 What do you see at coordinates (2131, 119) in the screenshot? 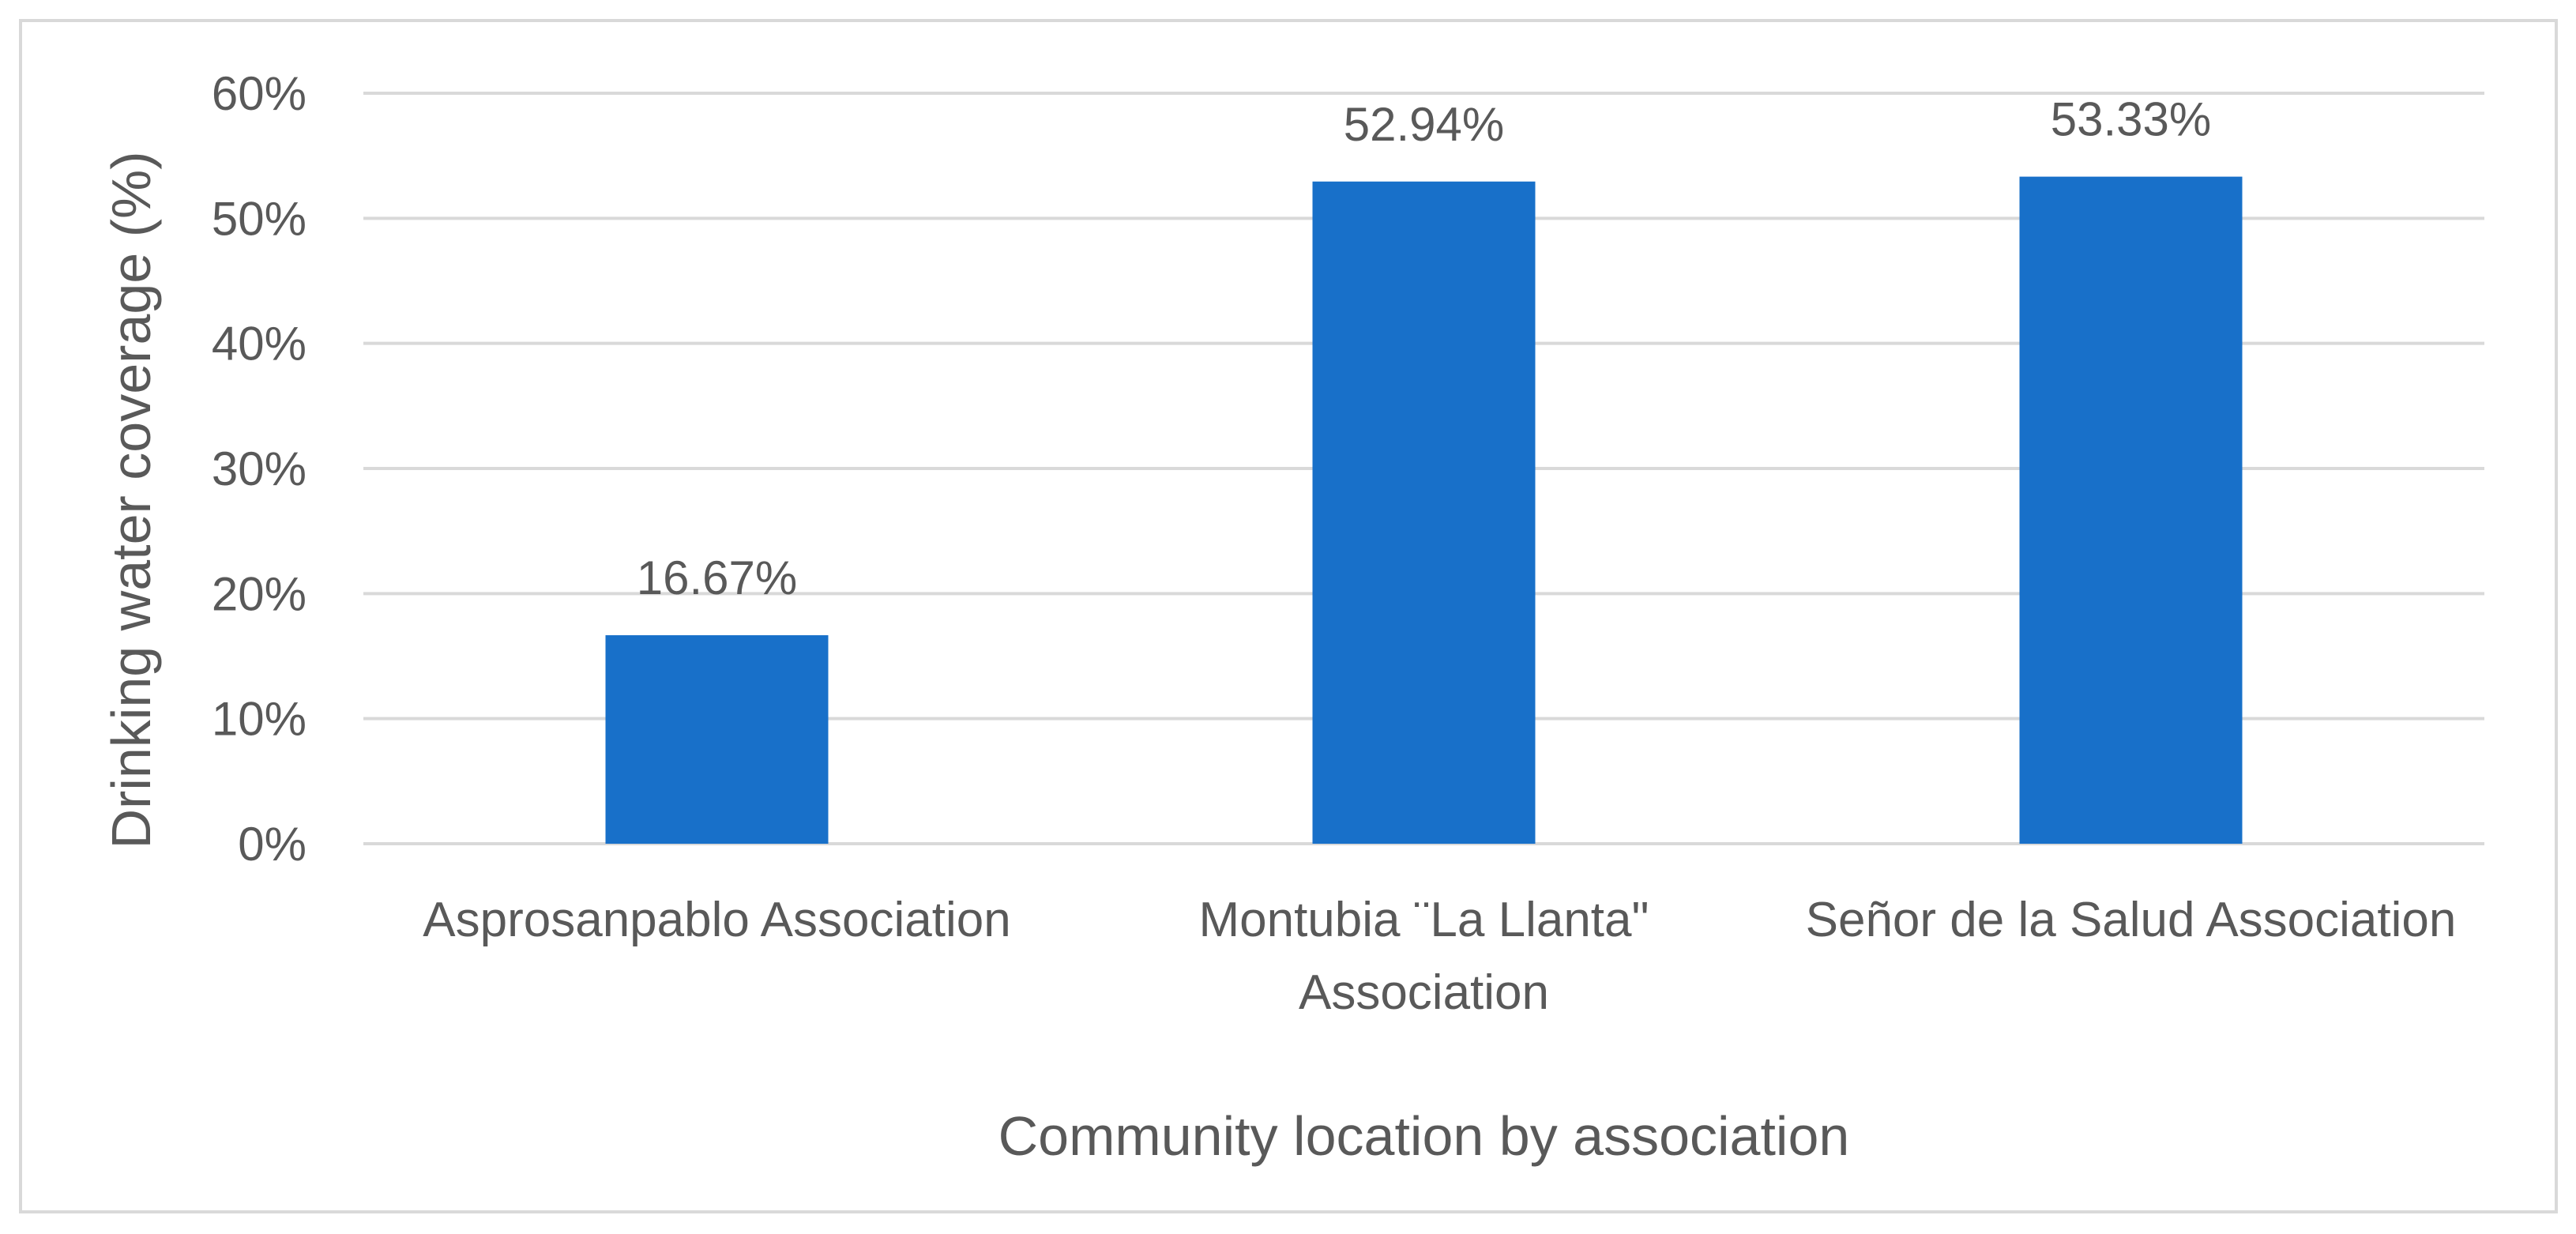
I see `data-label: 53.33%` at bounding box center [2131, 119].